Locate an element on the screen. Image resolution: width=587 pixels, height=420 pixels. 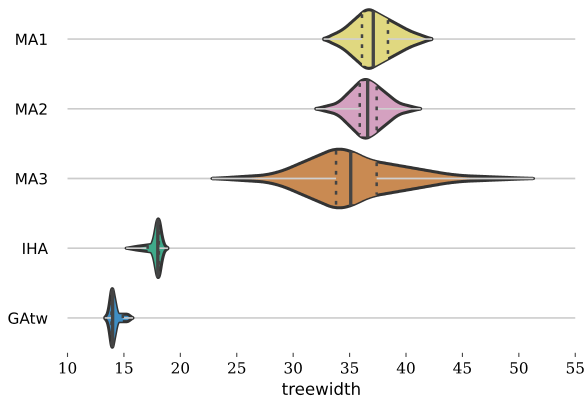
x-tick-label: 50 is located at coordinates (519, 368).